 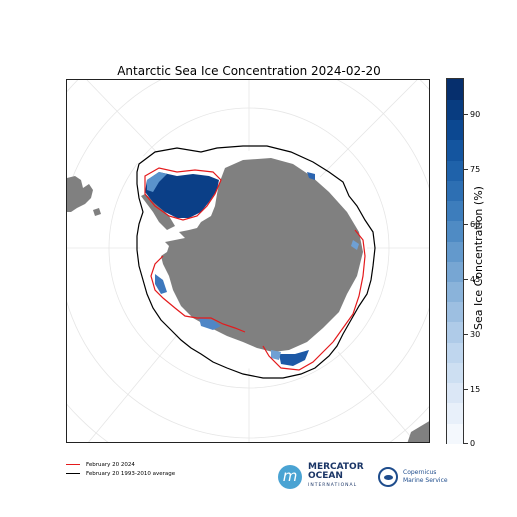 What do you see at coordinates (294, 358) in the screenshot?
I see `ross-sea-ice` at bounding box center [294, 358].